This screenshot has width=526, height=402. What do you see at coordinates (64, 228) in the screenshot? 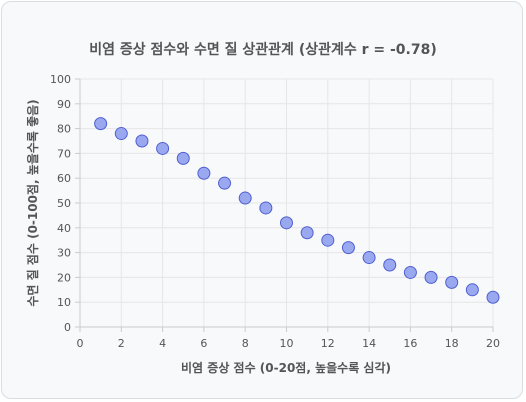
I see `y-tick-label: 40` at bounding box center [64, 228].